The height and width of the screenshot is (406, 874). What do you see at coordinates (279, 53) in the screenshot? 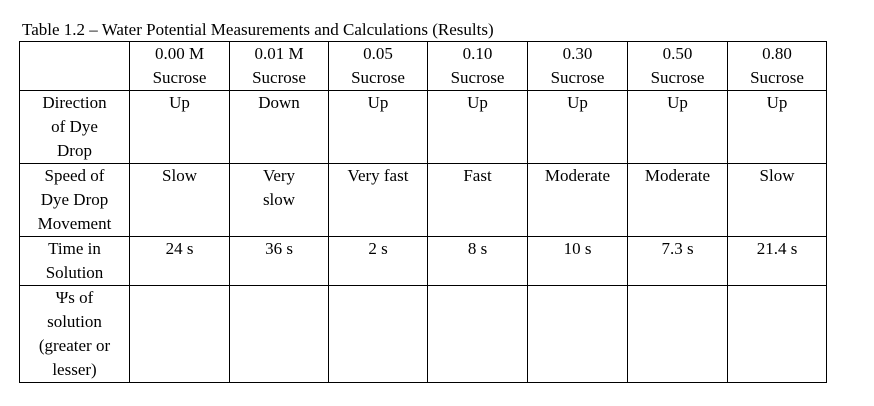
I see `cell-line: 0.01 M` at bounding box center [279, 53].